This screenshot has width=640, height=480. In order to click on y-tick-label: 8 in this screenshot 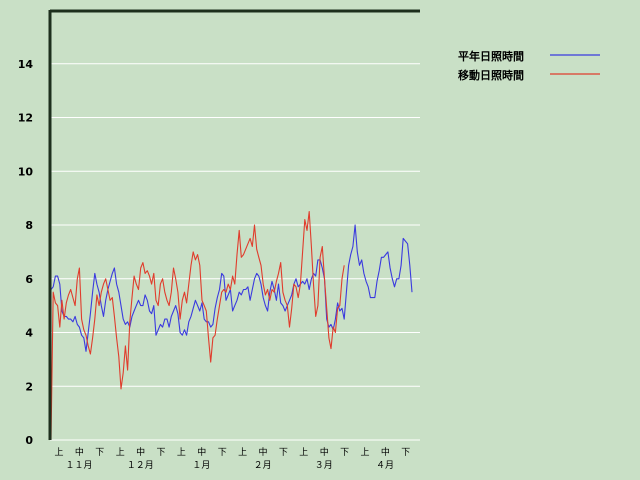, I will do `click(29, 225)`.